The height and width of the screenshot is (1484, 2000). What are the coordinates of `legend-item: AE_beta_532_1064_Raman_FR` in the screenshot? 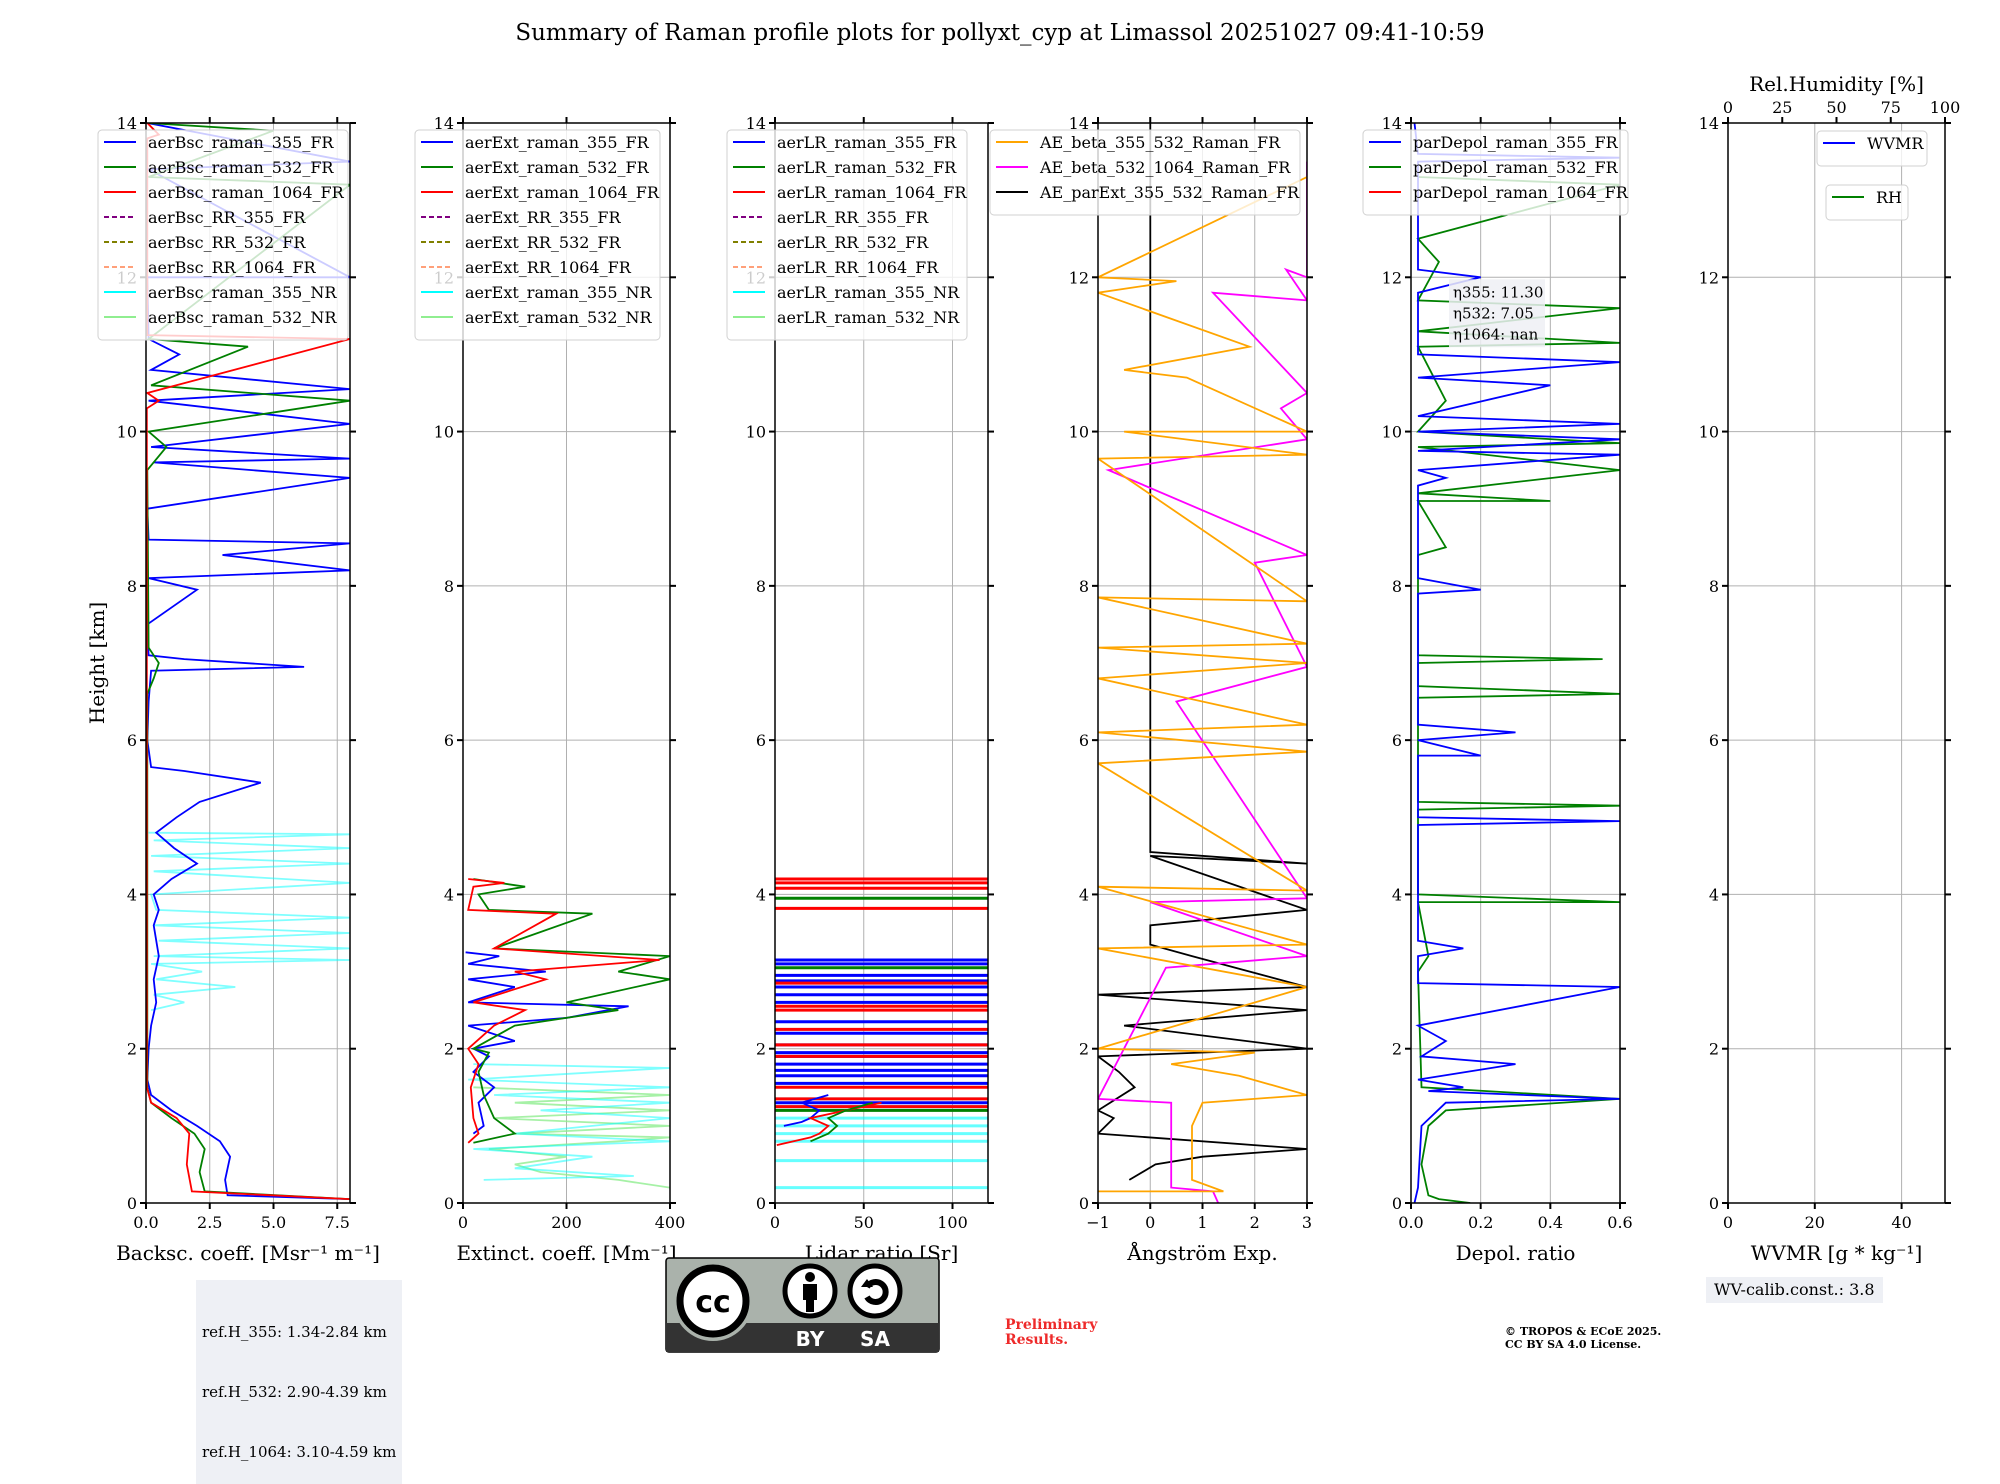 It's located at (1143, 167).